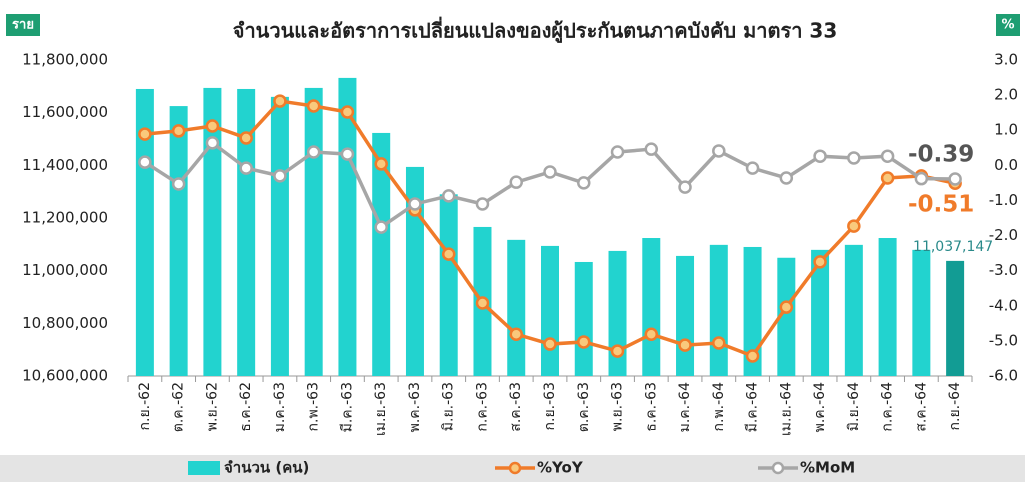  I want to click on x-tick-label: มี.ค.-64, so click(753, 407).